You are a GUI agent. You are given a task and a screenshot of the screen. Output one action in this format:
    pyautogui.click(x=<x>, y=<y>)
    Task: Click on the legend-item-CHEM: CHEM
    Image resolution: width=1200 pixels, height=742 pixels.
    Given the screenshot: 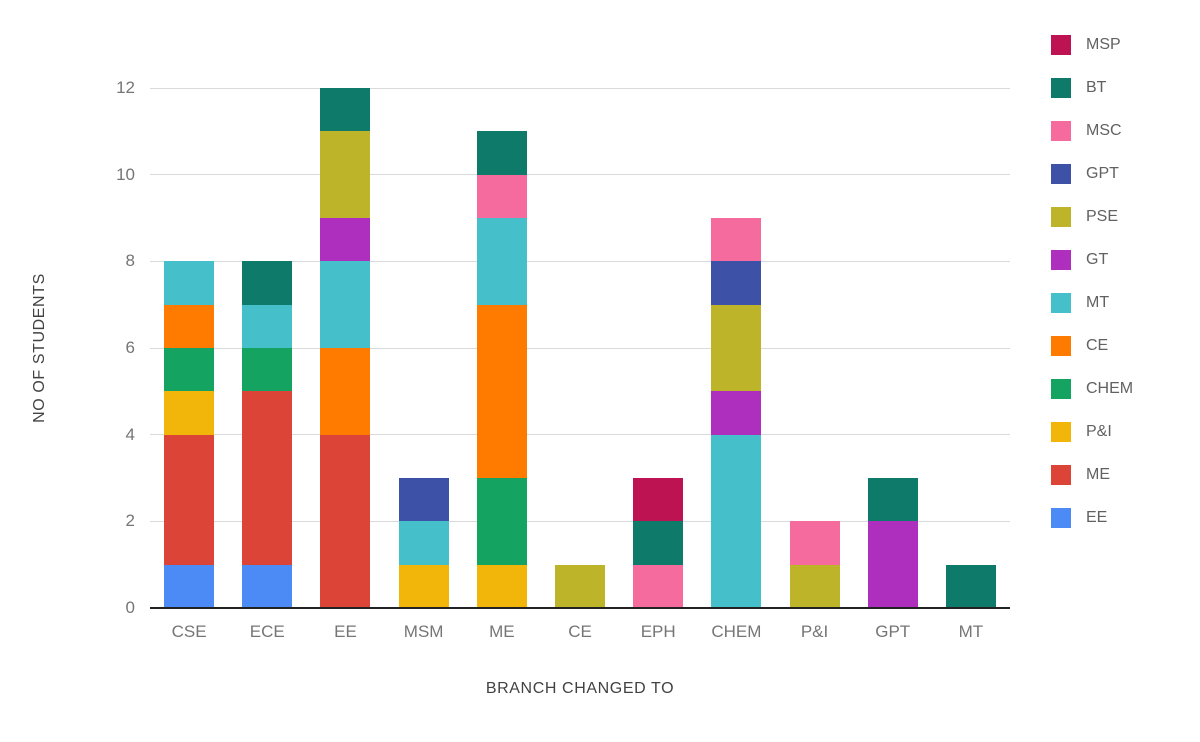 What is the action you would take?
    pyautogui.click(x=1092, y=389)
    